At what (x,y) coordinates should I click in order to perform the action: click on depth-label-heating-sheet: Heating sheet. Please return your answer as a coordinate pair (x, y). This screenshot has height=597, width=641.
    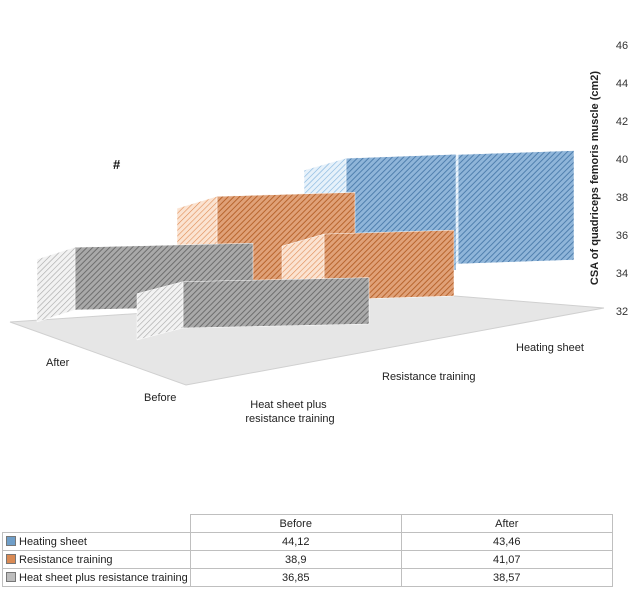
    Looking at the image, I should click on (550, 348).